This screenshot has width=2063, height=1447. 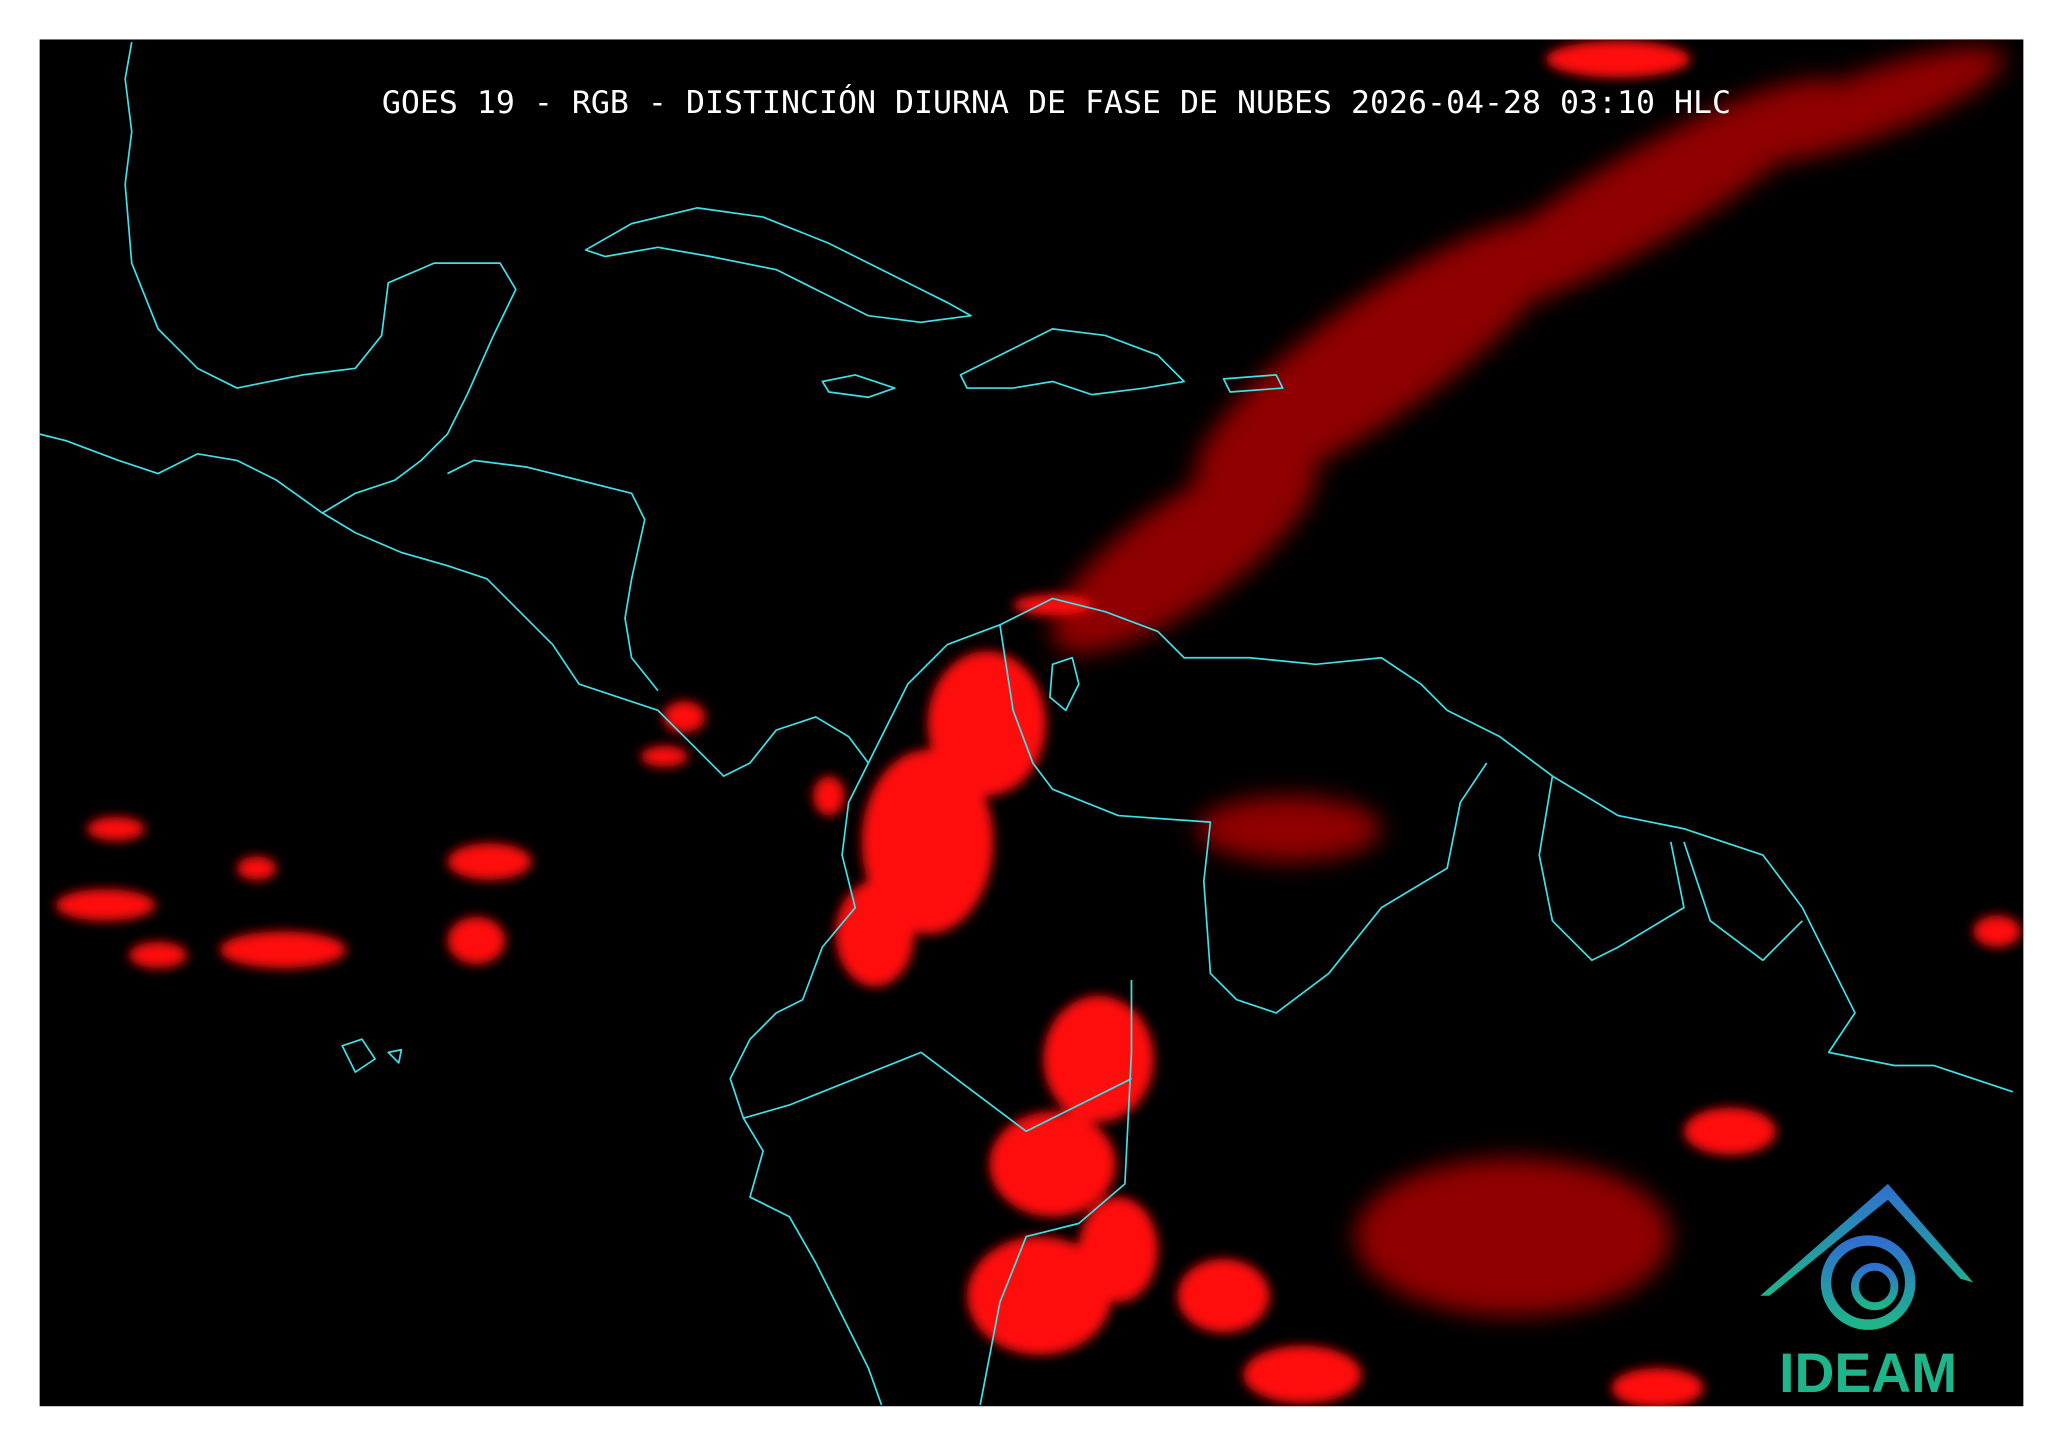 I want to click on logo-roof, so click(x=1867, y=1239).